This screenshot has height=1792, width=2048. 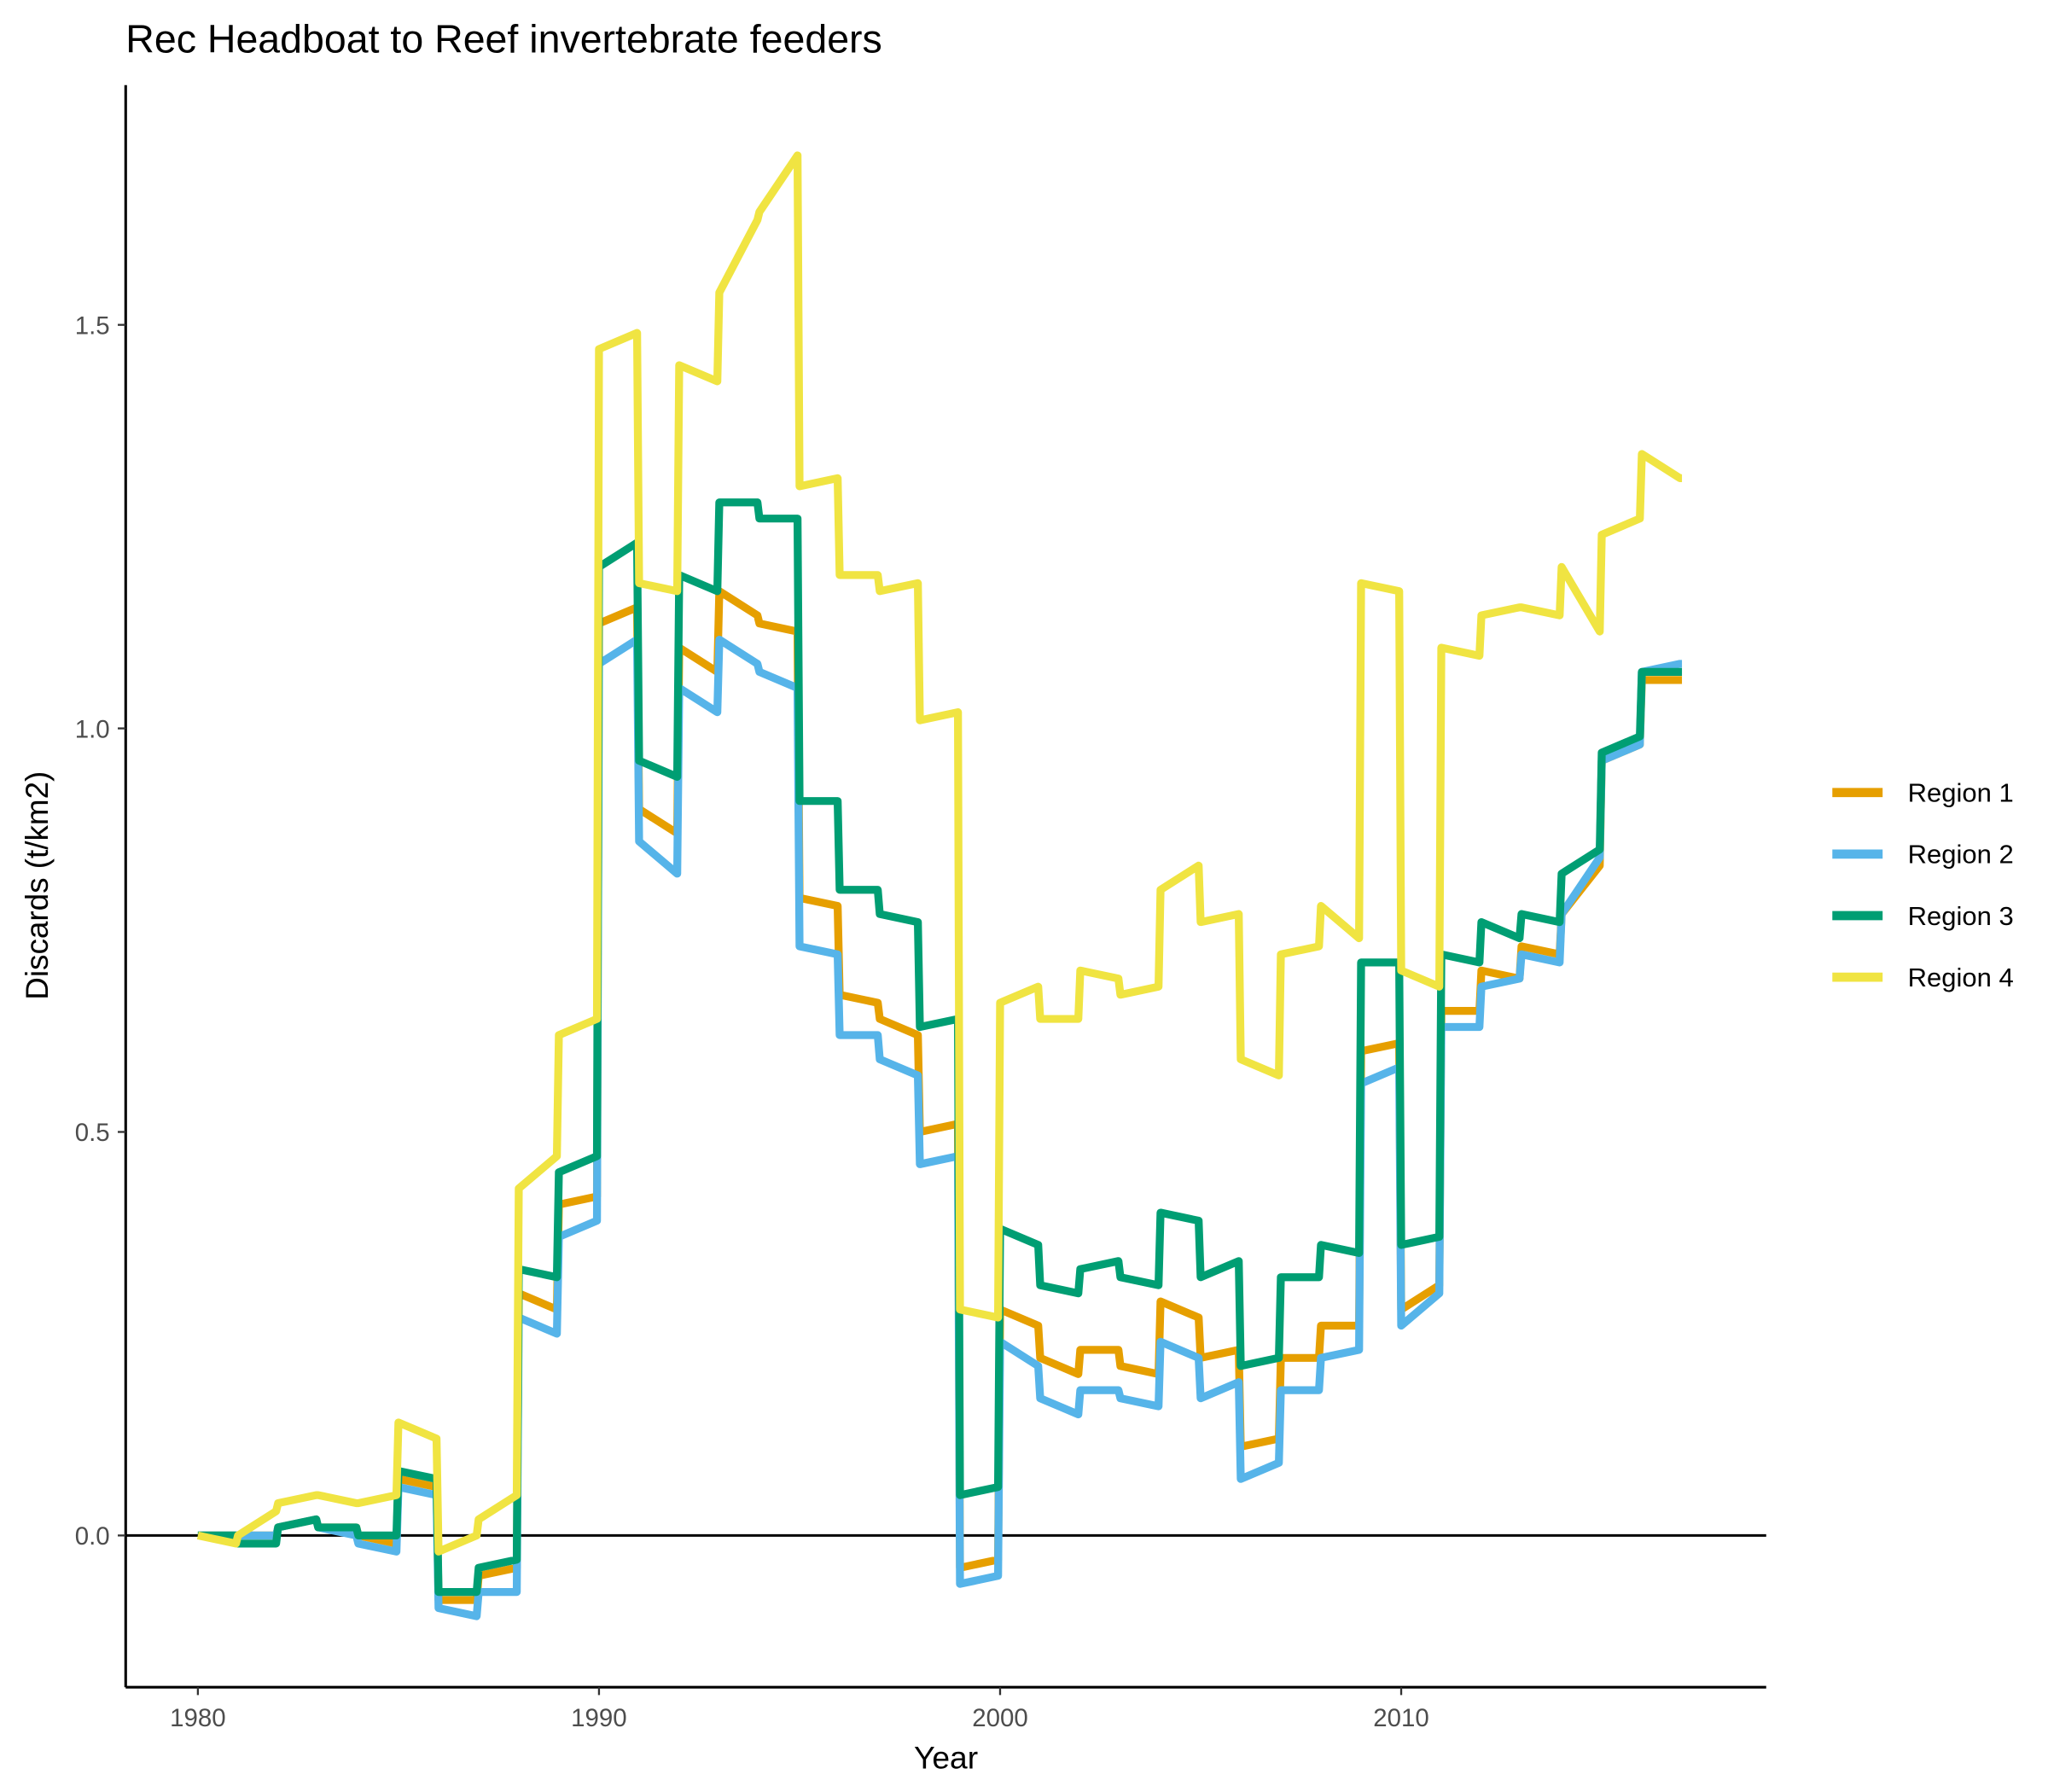 What do you see at coordinates (599, 1718) in the screenshot?
I see `x-tick-label: 1990` at bounding box center [599, 1718].